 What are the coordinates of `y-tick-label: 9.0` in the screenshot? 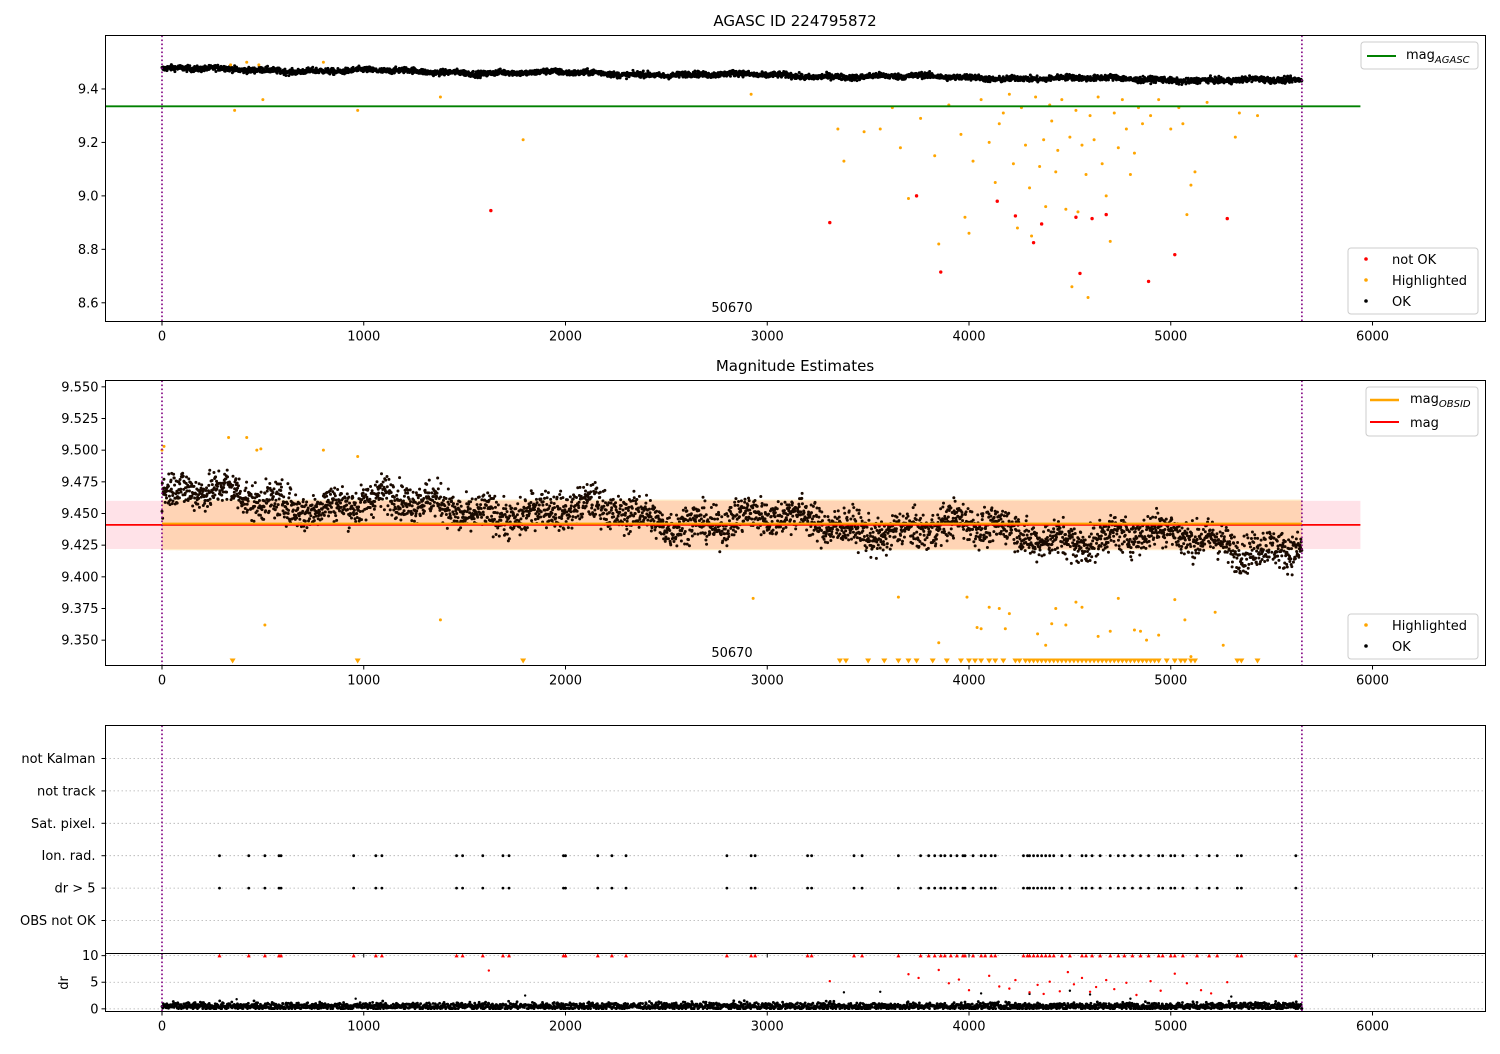 It's located at (88, 196).